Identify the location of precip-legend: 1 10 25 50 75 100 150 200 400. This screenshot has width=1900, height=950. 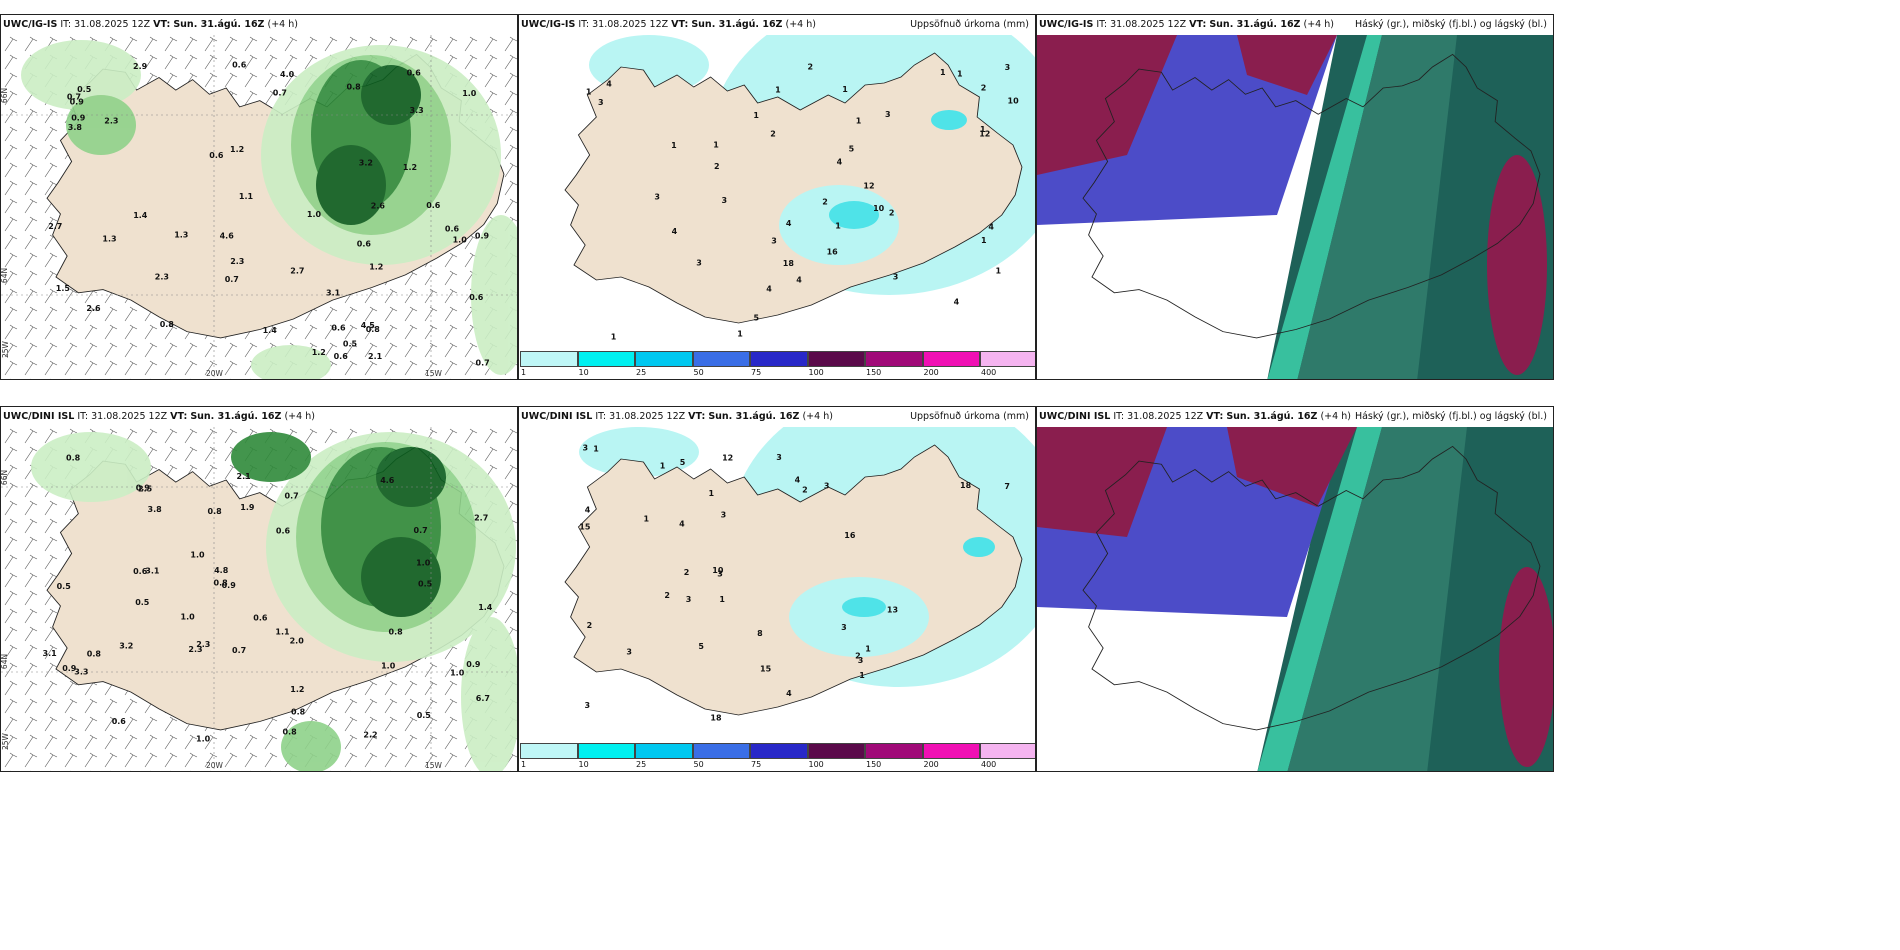
(777, 756).